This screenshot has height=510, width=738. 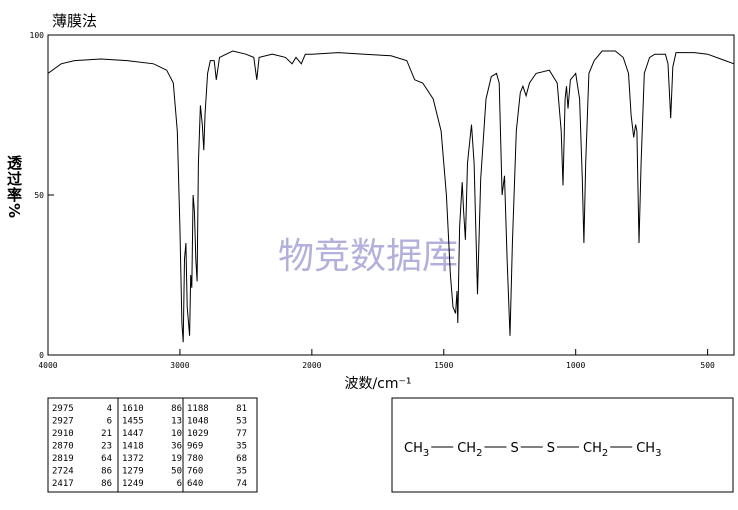 I want to click on peak-wavenumber: 1279, so click(x=133, y=472).